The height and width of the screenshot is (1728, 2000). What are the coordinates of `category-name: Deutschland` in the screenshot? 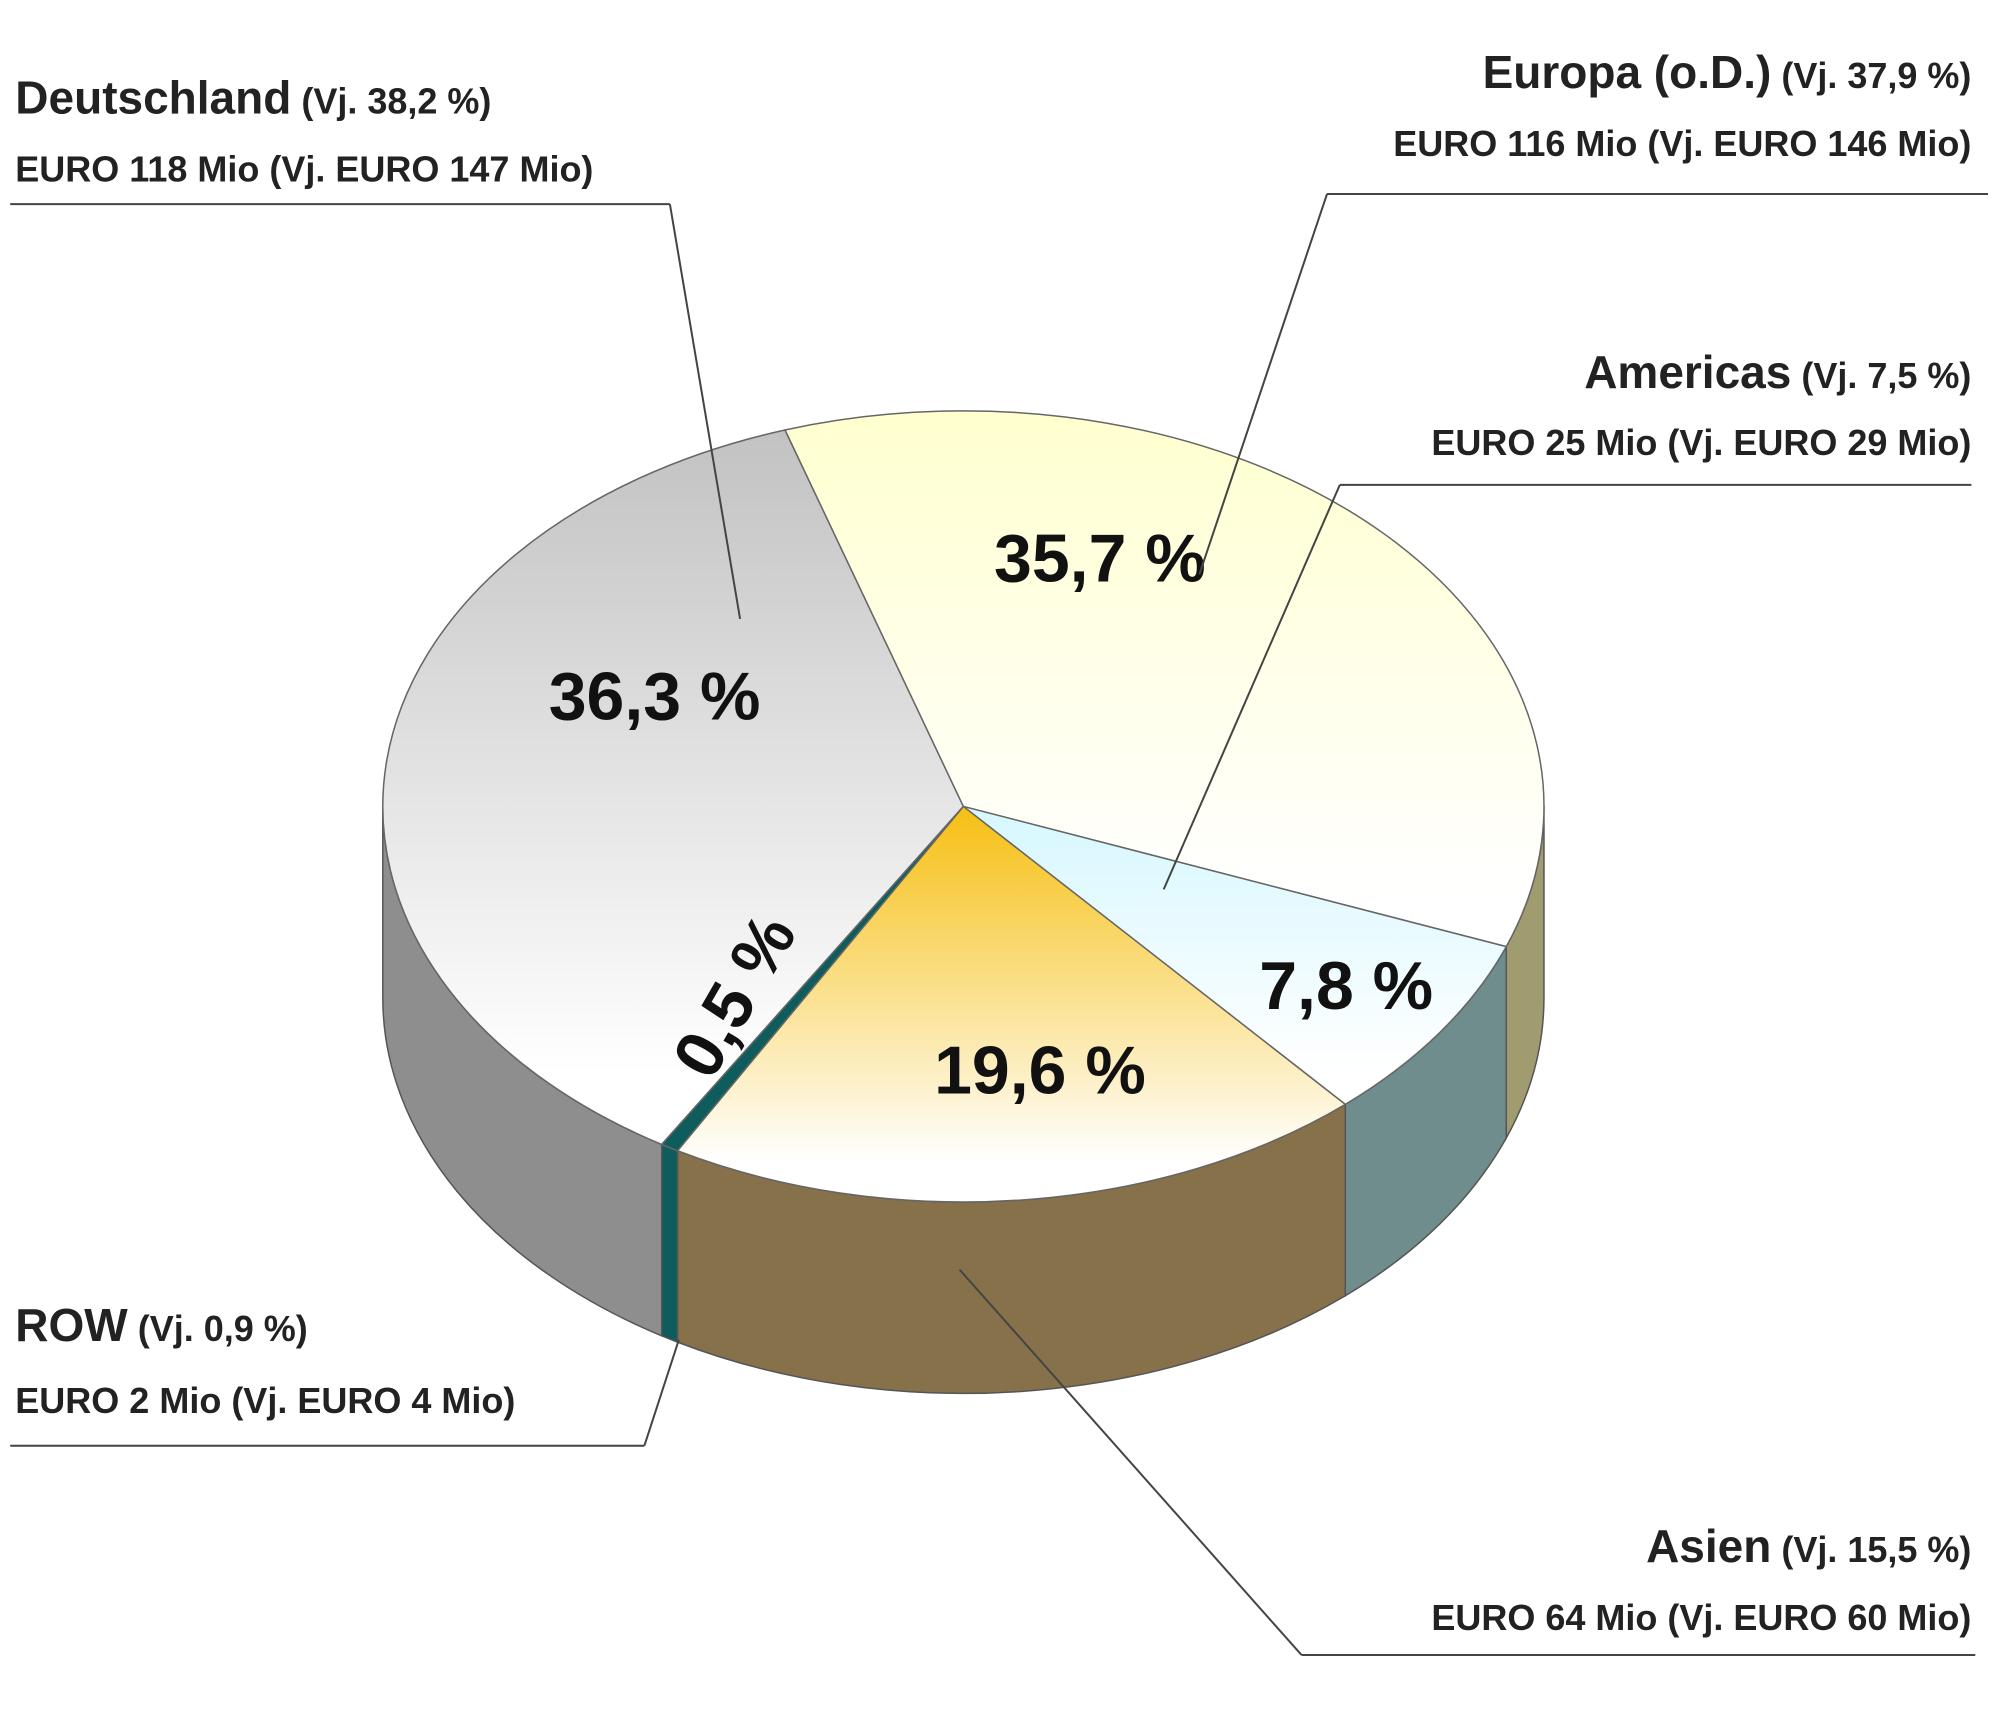 It's located at (153, 98).